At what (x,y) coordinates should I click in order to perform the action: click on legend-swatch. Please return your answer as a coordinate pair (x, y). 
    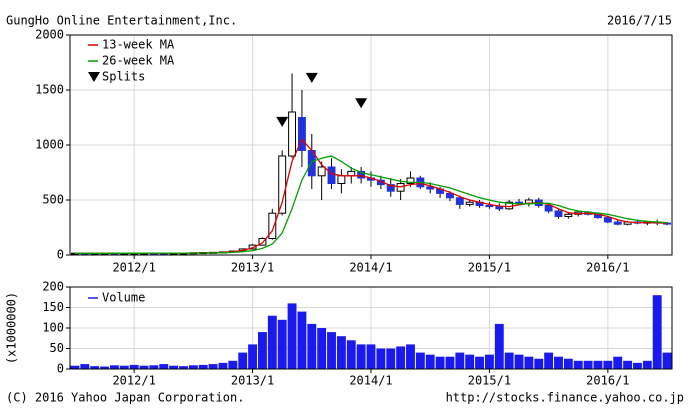
    Looking at the image, I should click on (94, 77).